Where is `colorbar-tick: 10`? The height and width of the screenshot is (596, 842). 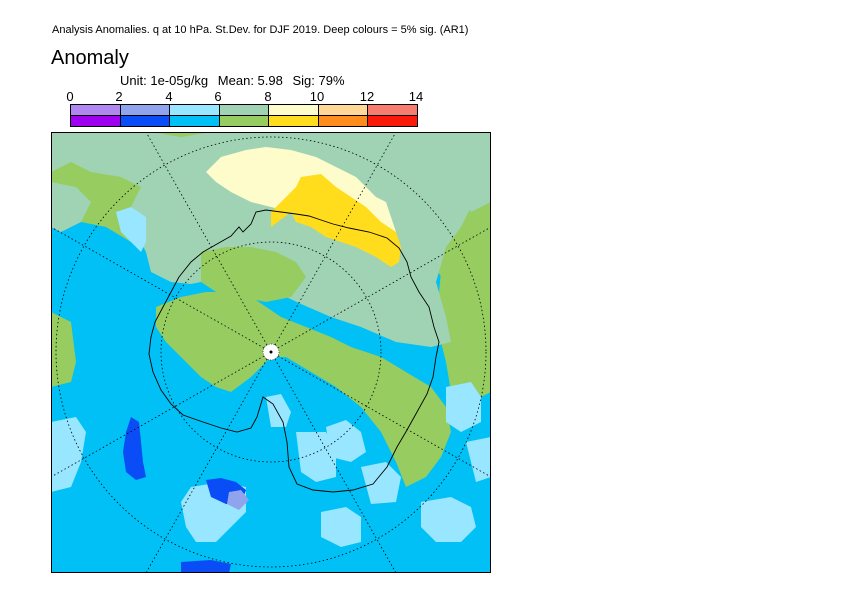
colorbar-tick: 10 is located at coordinates (317, 96).